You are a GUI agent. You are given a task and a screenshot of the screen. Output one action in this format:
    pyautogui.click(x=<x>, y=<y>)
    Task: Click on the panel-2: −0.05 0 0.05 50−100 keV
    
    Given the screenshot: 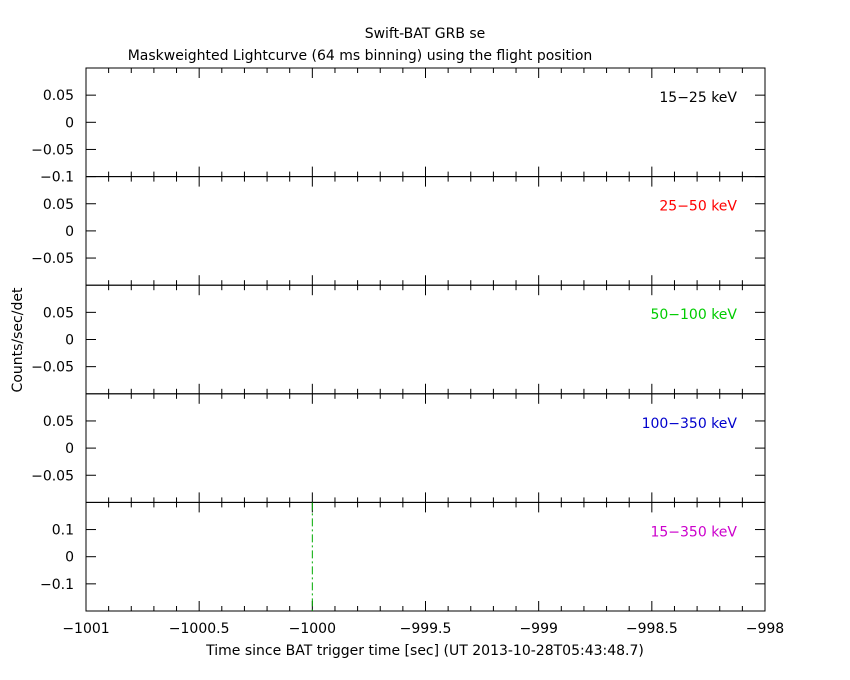 What is the action you would take?
    pyautogui.click(x=398, y=339)
    